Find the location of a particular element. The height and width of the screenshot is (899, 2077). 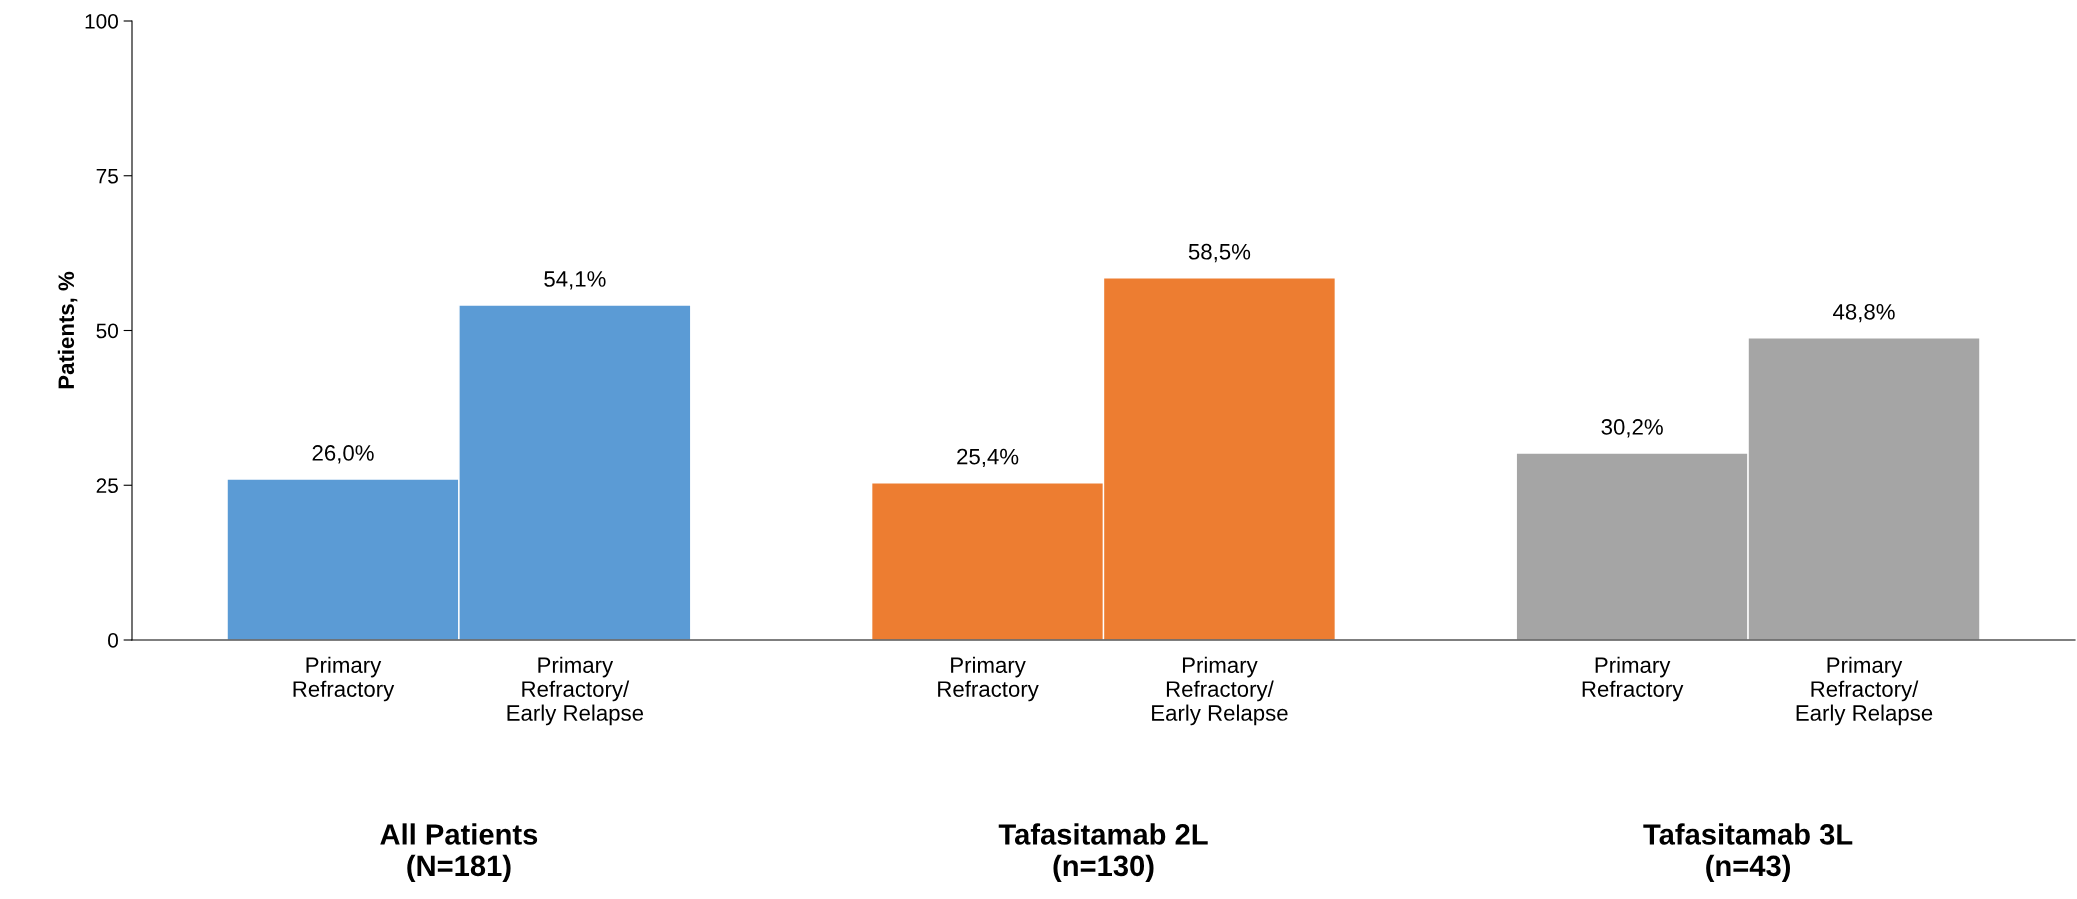

data-label: 30,2% is located at coordinates (1632, 428).